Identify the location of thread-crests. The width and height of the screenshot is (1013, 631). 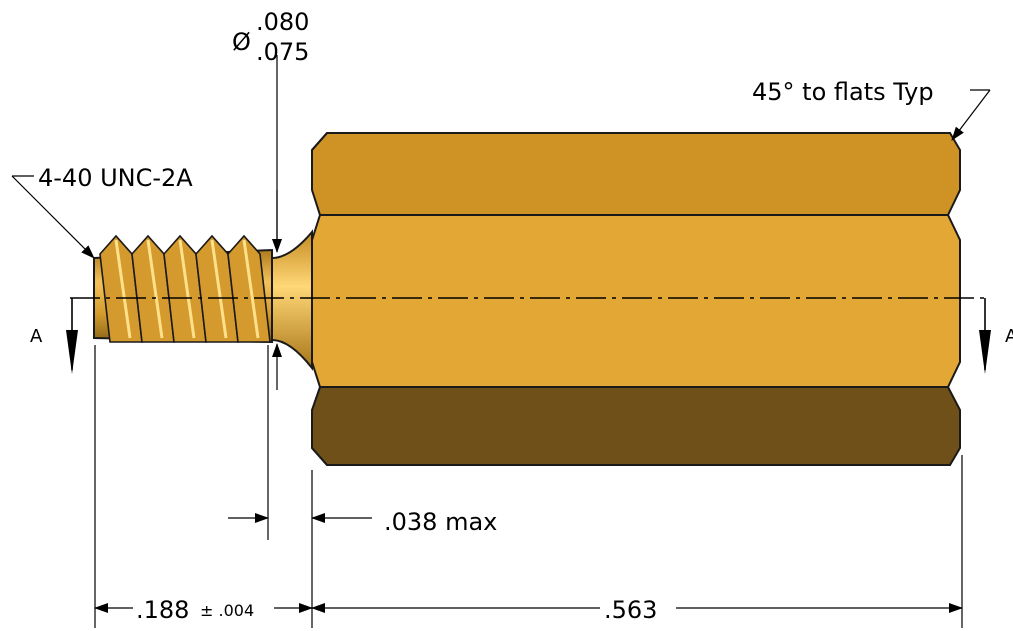
(185, 288).